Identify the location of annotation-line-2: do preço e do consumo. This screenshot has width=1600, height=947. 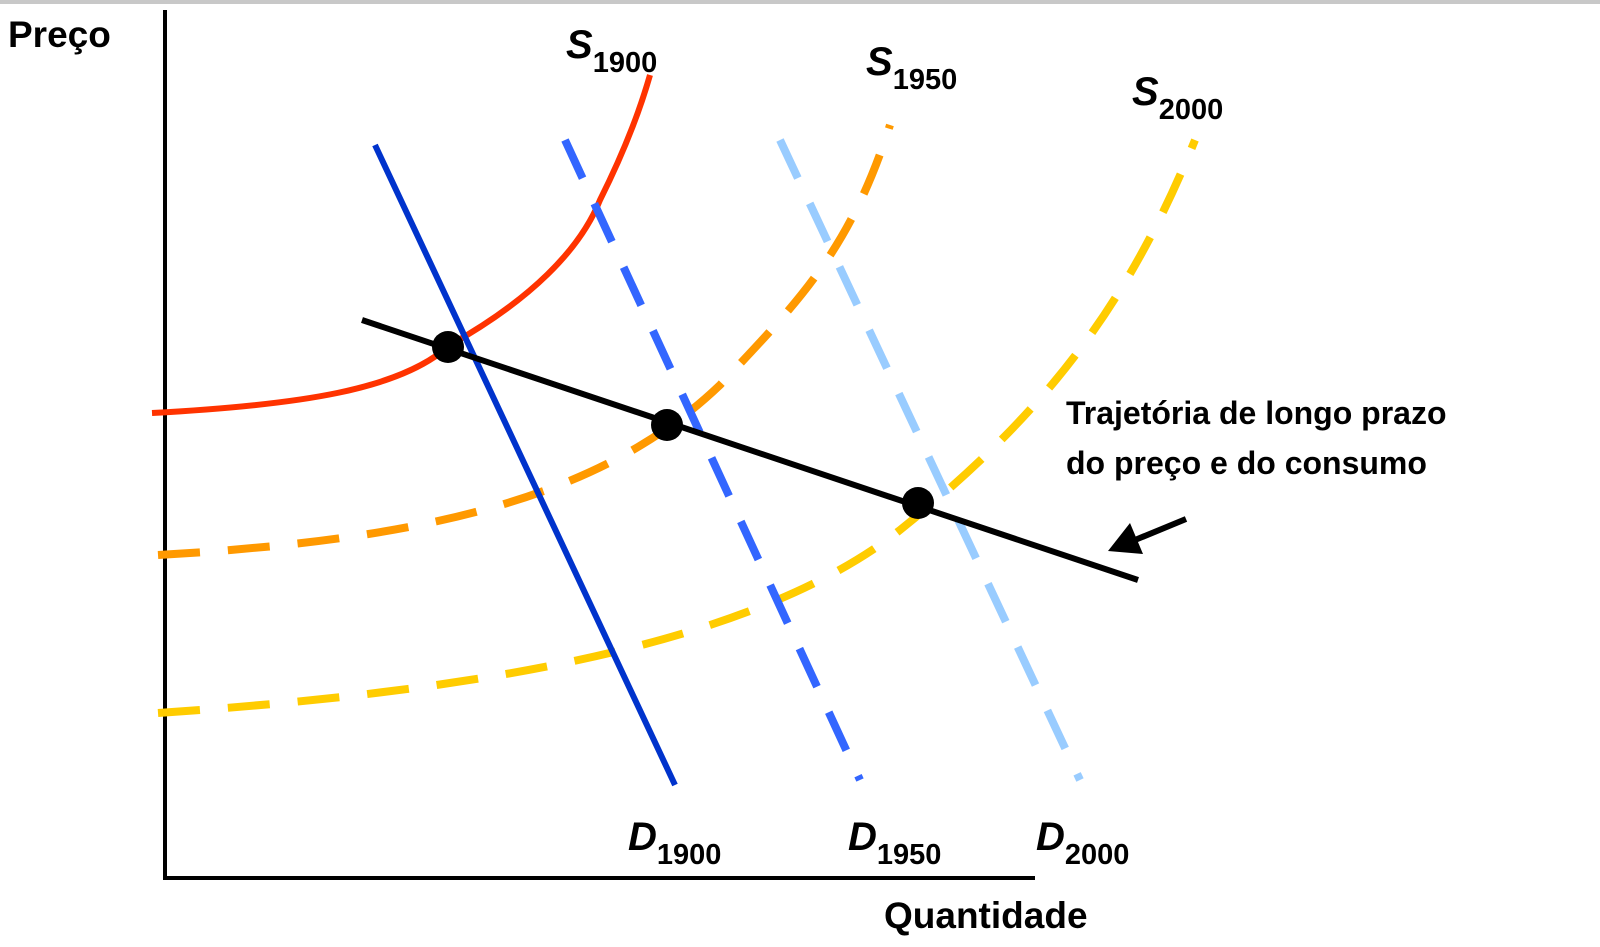
(1246, 463).